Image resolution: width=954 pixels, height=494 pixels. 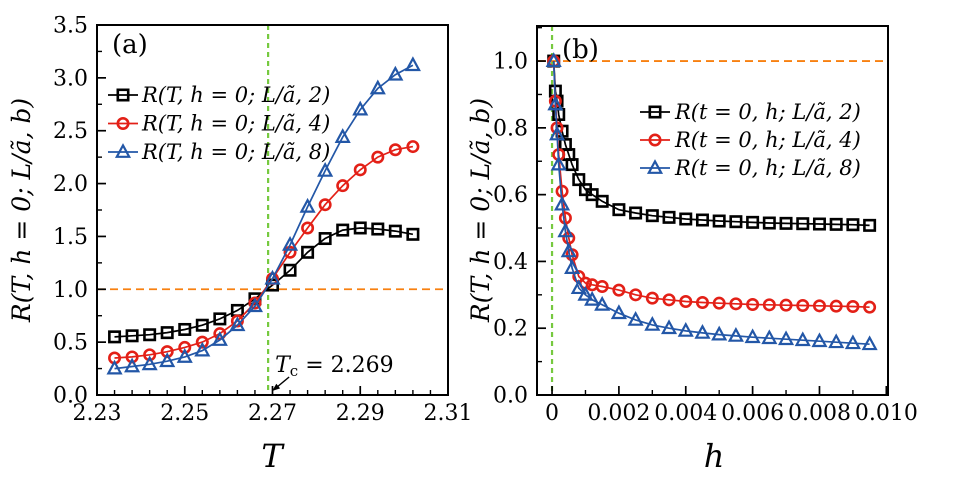 What do you see at coordinates (235, 152) in the screenshot?
I see `legend-label: R(T, h = 0; L/ã, 8)` at bounding box center [235, 152].